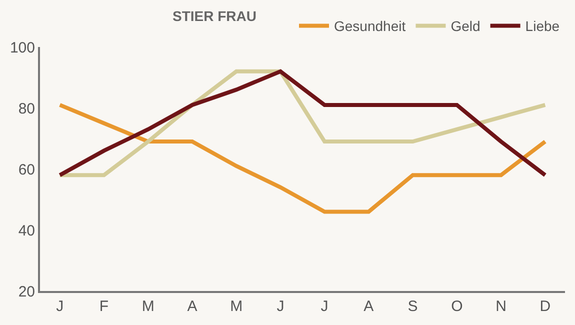 The height and width of the screenshot is (325, 575). Describe the element at coordinates (370, 26) in the screenshot. I see `legend-label: Gesundheit` at that location.